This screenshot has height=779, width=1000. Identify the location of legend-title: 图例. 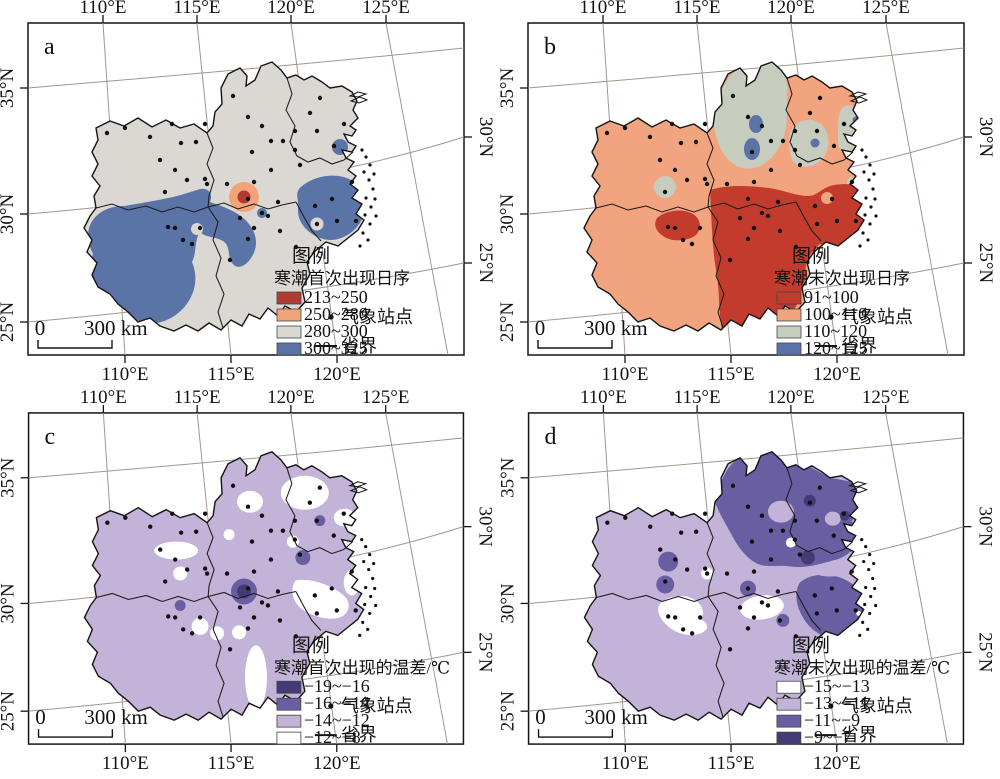
(311, 256).